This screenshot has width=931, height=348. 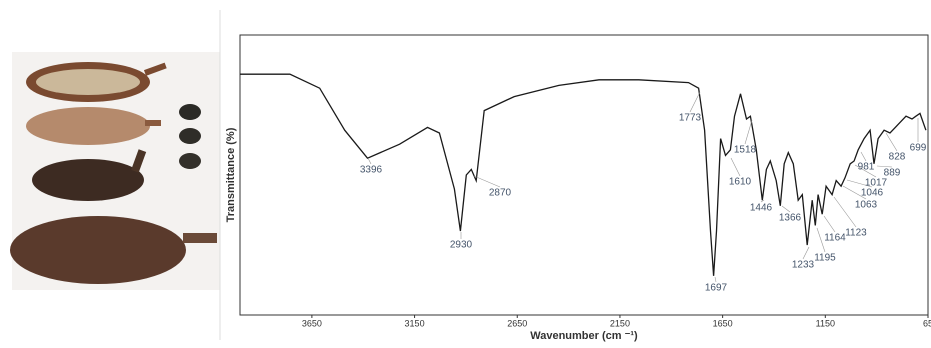 What do you see at coordinates (892, 173) in the screenshot?
I see `peak-label: 889` at bounding box center [892, 173].